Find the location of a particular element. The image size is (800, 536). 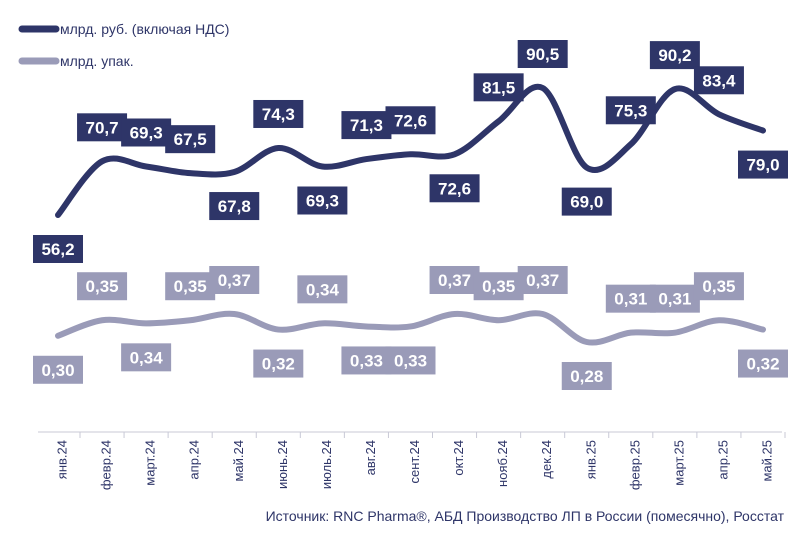

x-tick-label: сент.24 is located at coordinates (414, 462).